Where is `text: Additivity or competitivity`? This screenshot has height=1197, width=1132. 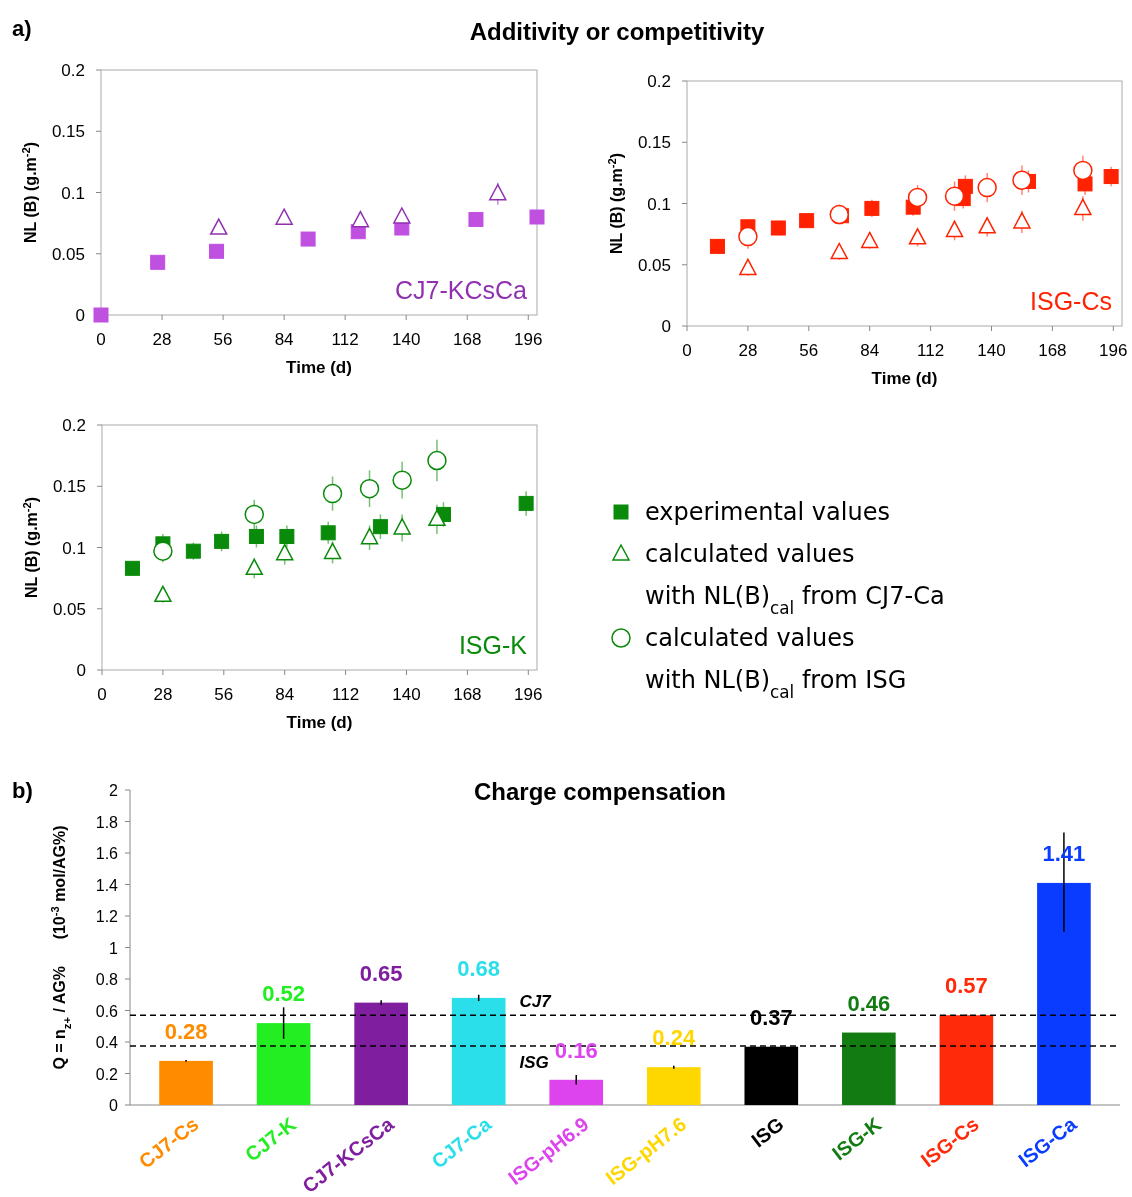
text: Additivity or competitivity is located at coordinates (617, 31).